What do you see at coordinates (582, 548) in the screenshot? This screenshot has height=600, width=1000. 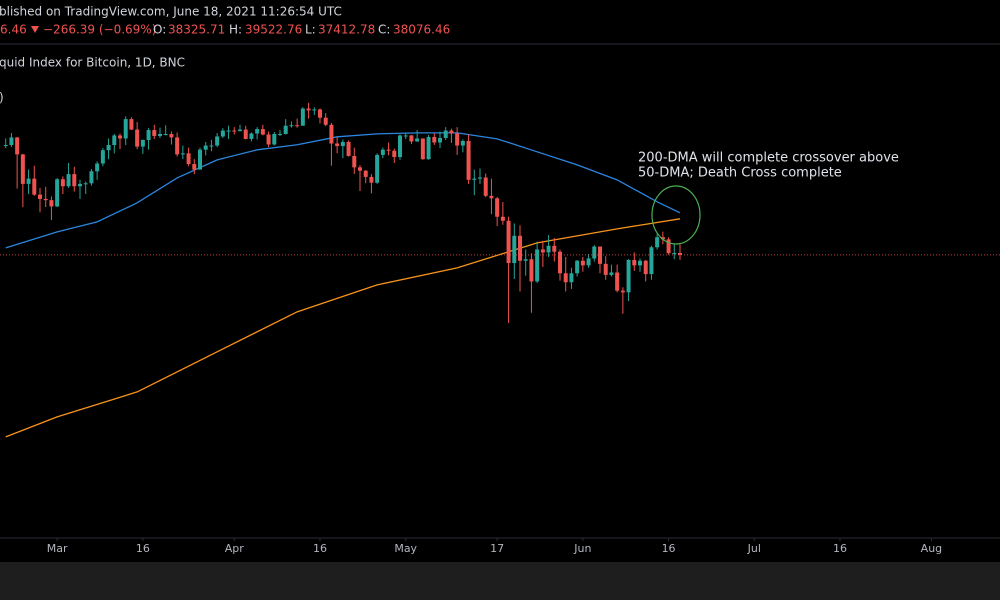 I see `x-tick-label: Jun` at bounding box center [582, 548].